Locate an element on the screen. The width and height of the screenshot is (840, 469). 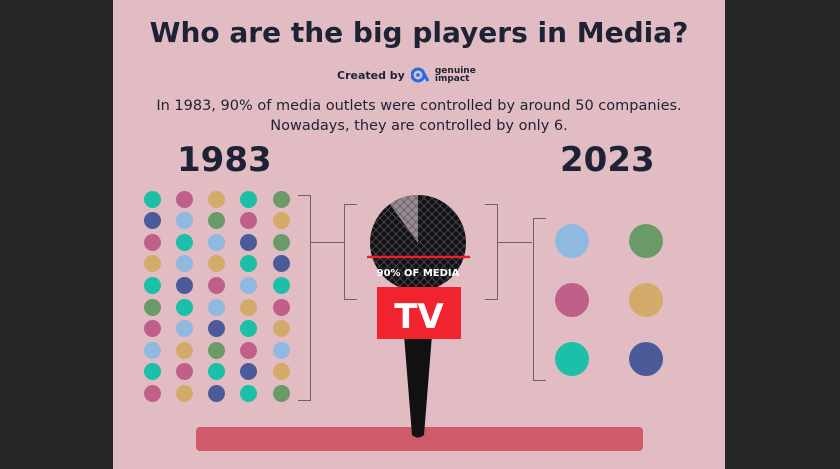
brand-name: genuine impact is located at coordinates (455, 75).